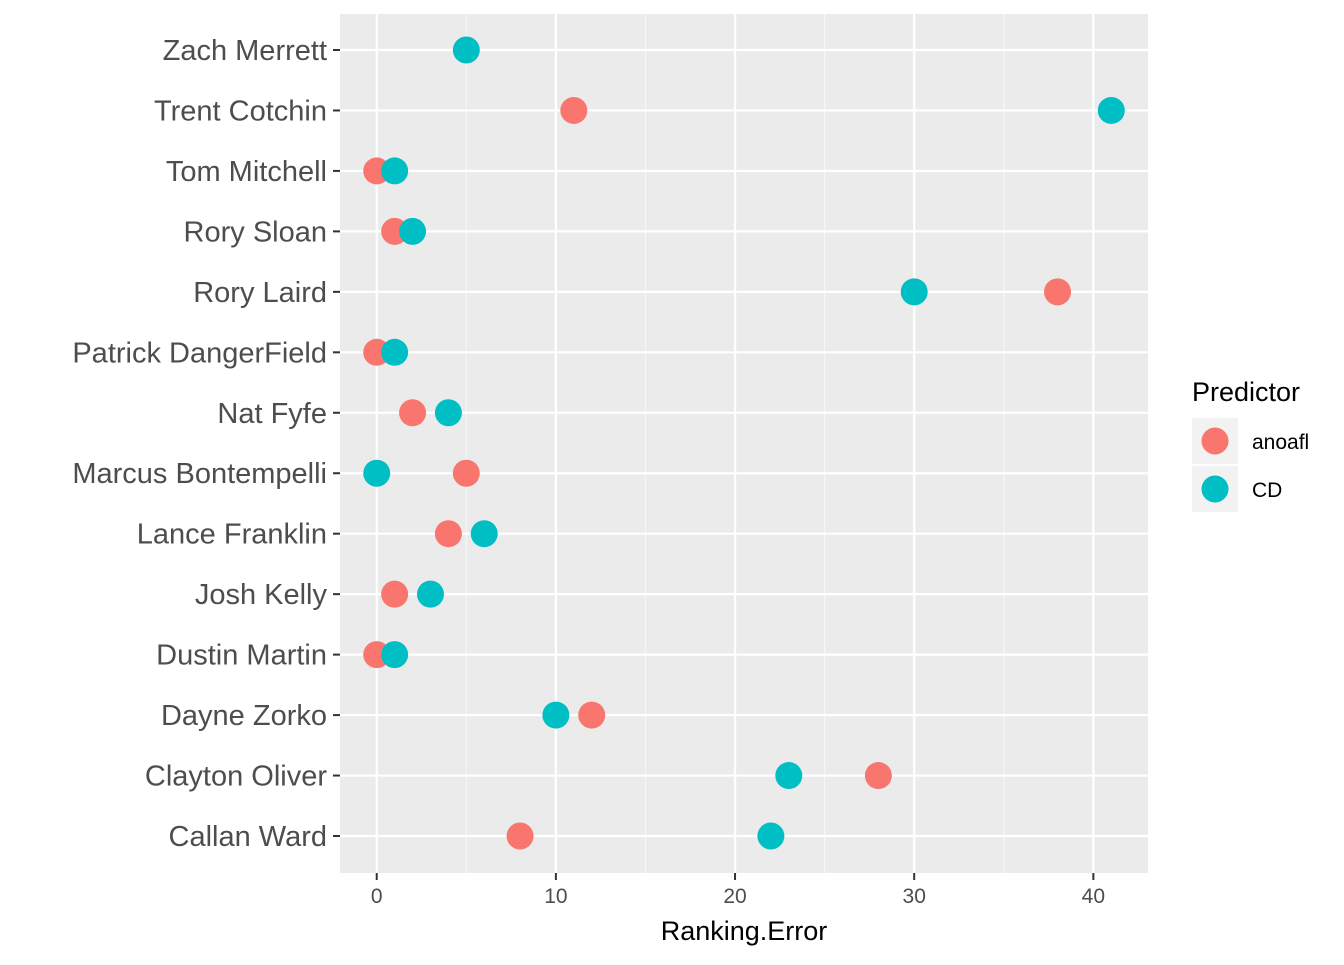 This screenshot has height=965, width=1344. I want to click on x-axis: 0 10 20 30 40, so click(738, 890).